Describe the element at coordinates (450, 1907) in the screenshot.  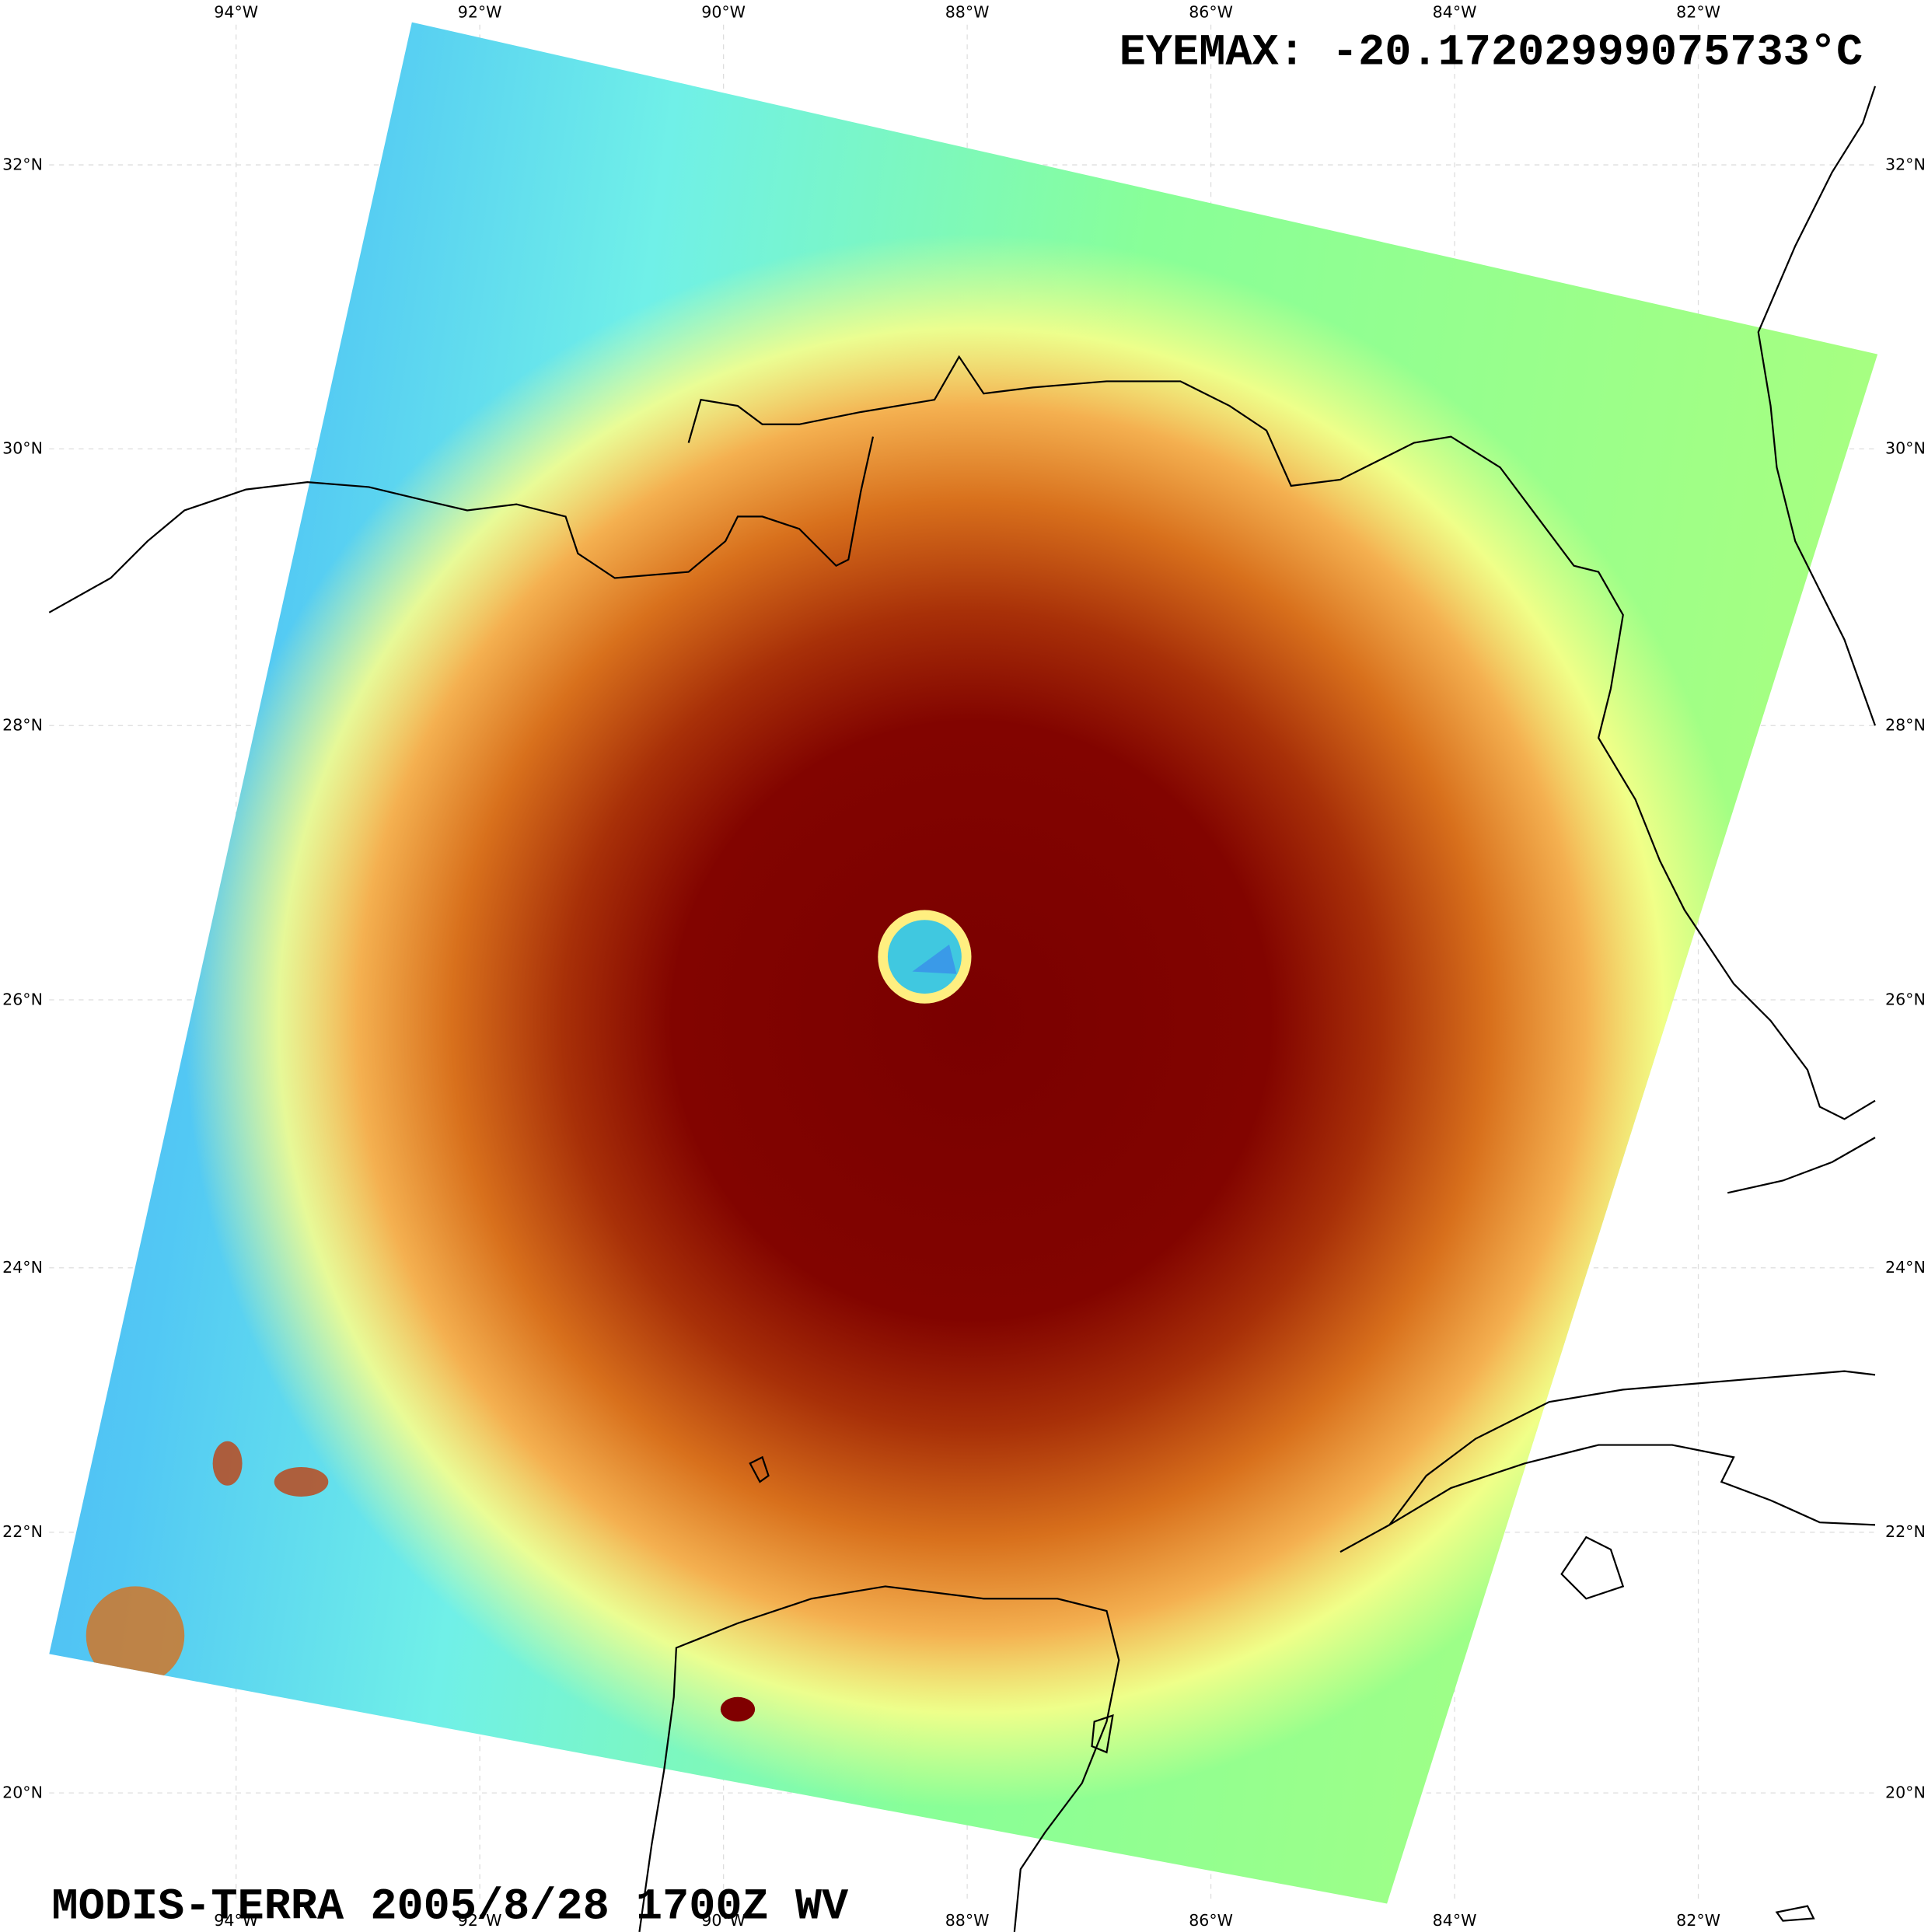
I see `caption: MODIS-TERRA 2005/8/28 1700Z WV` at that location.